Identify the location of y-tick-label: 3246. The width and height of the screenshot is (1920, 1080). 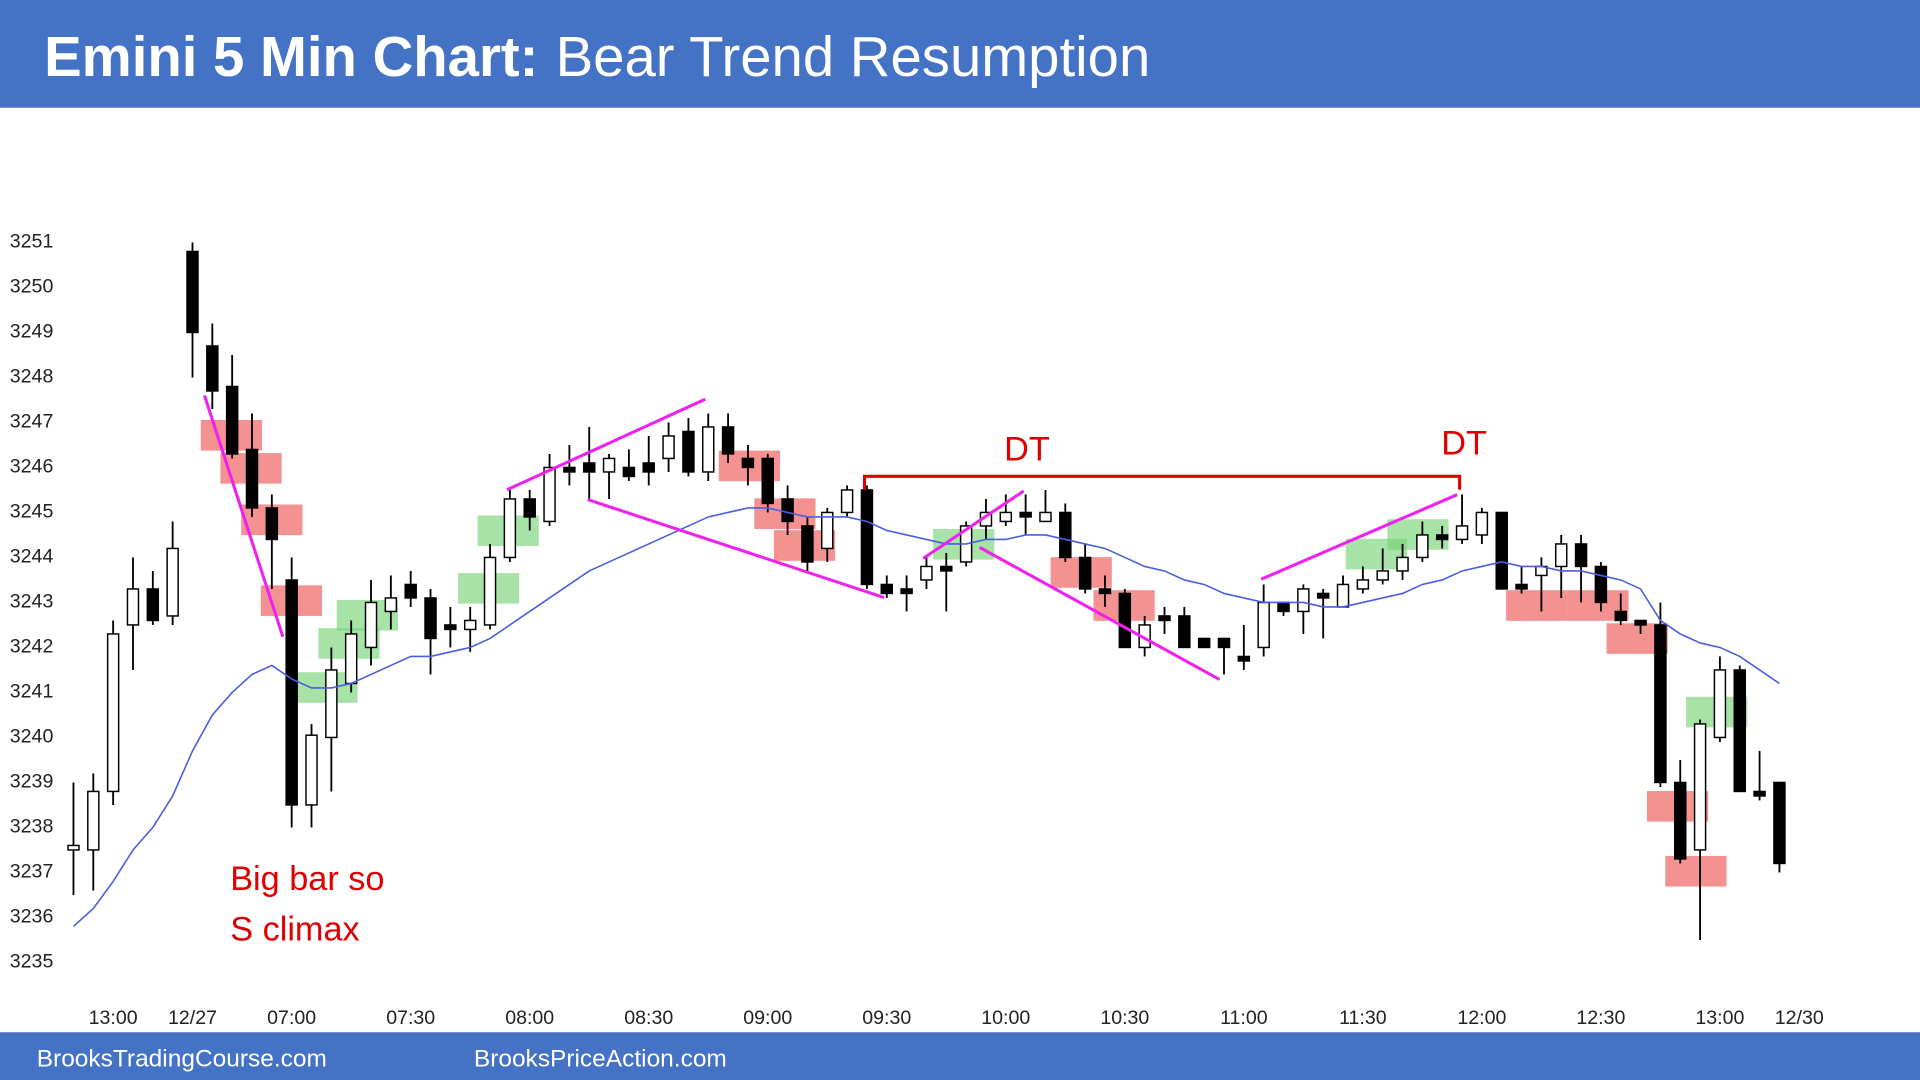
(32, 467).